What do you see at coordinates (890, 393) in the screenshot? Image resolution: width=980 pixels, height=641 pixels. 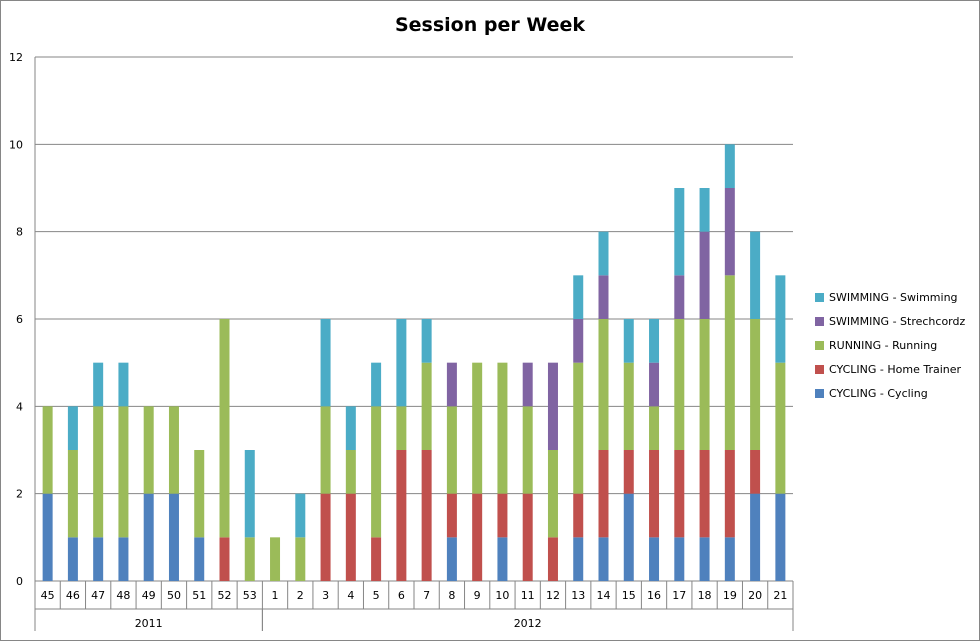 I see `legend-item: CYCLING - Cycling` at bounding box center [890, 393].